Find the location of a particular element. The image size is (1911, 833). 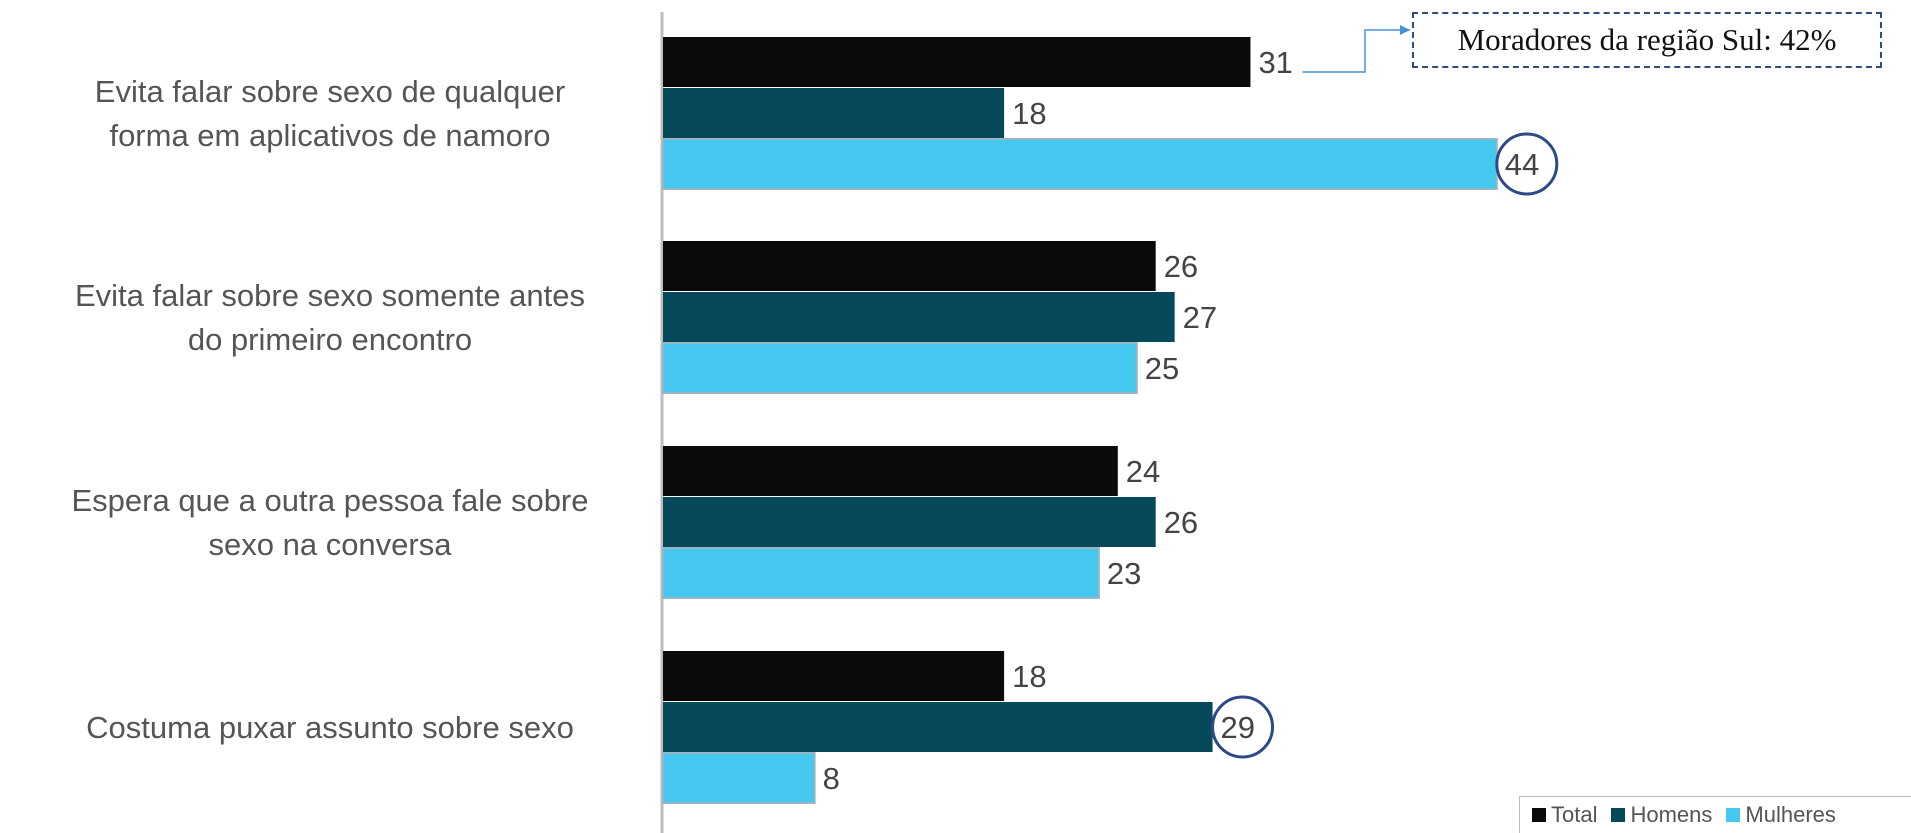

category-label-line: sexo na conversa is located at coordinates (331, 544).